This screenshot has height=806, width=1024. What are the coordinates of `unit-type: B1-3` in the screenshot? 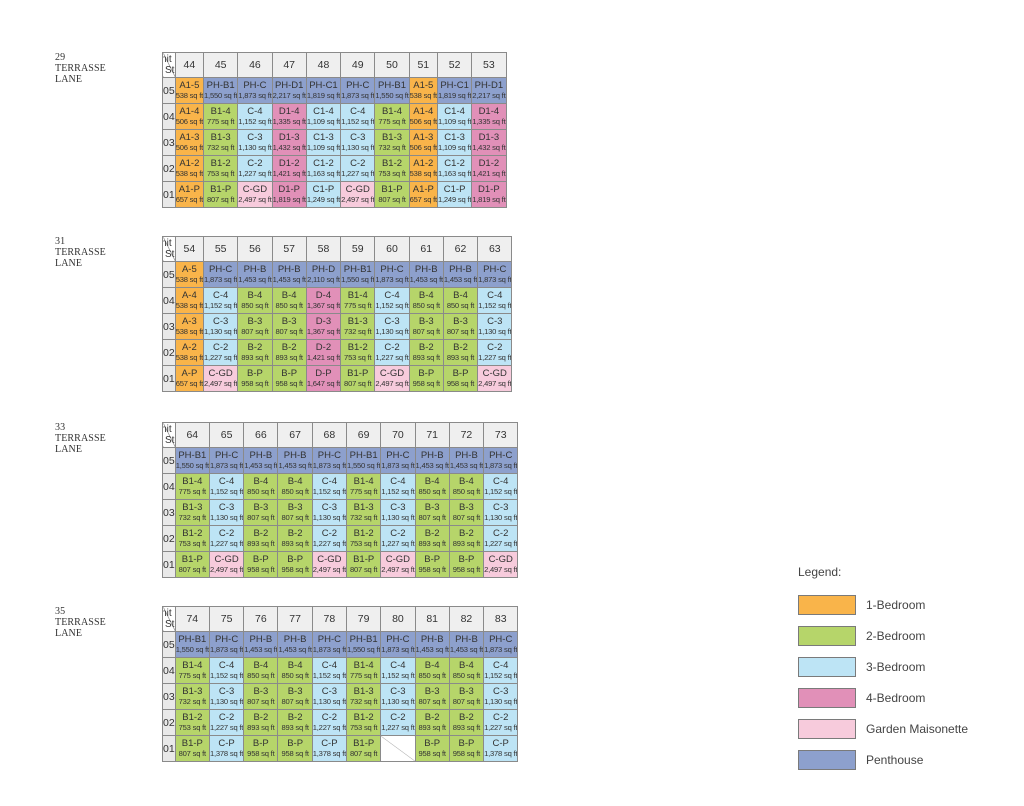 It's located at (363, 507).